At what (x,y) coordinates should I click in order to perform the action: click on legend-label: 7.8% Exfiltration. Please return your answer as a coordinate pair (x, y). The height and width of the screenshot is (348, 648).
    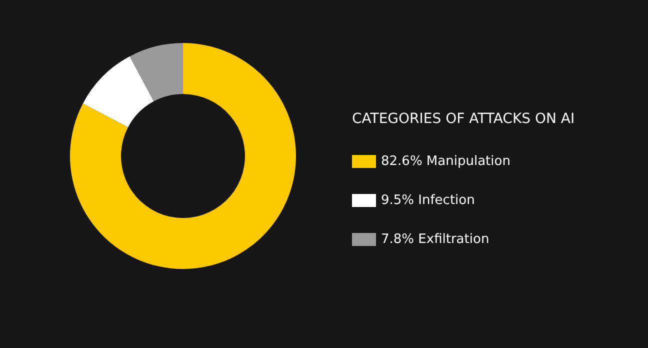
    Looking at the image, I should click on (435, 239).